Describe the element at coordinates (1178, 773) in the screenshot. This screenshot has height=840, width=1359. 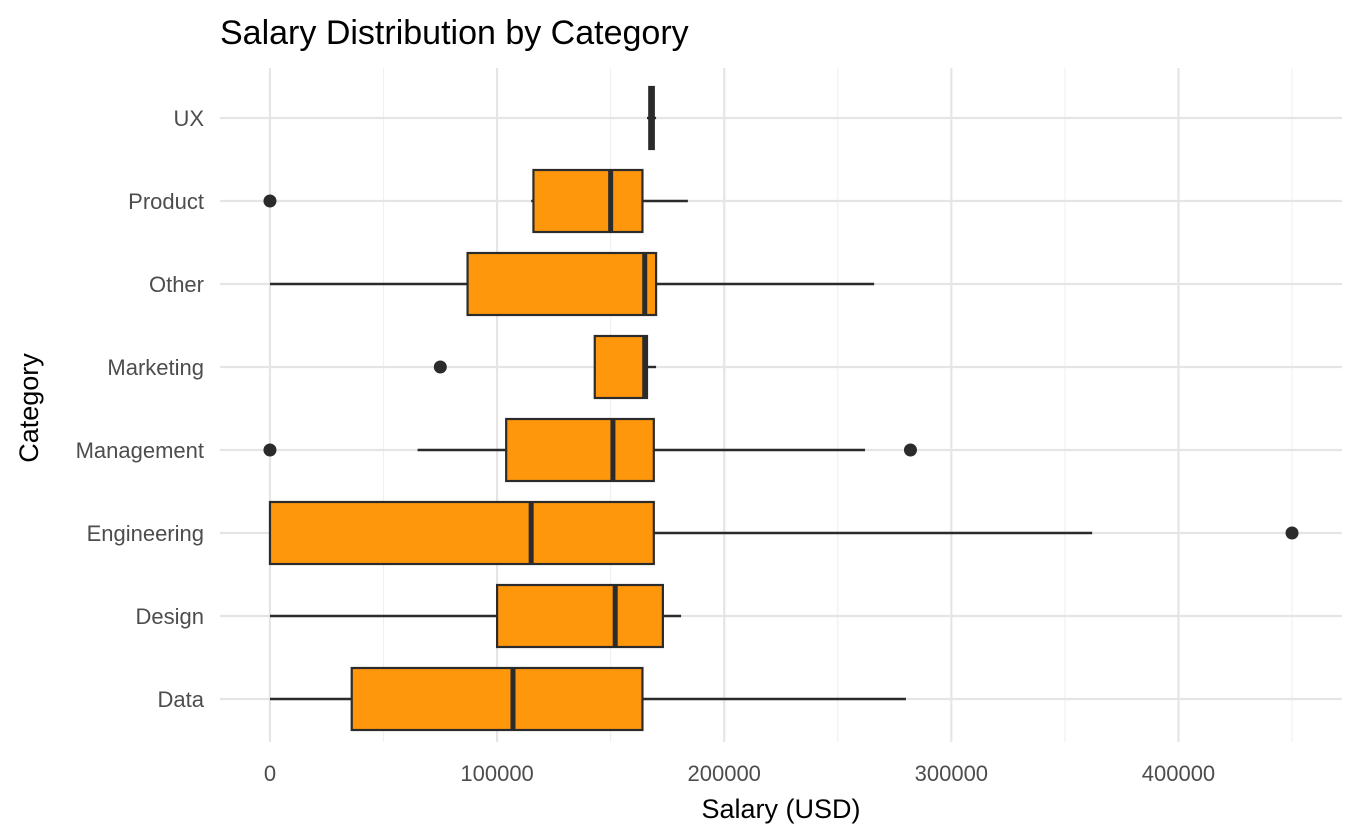
I see `x-tick-label: 400000` at that location.